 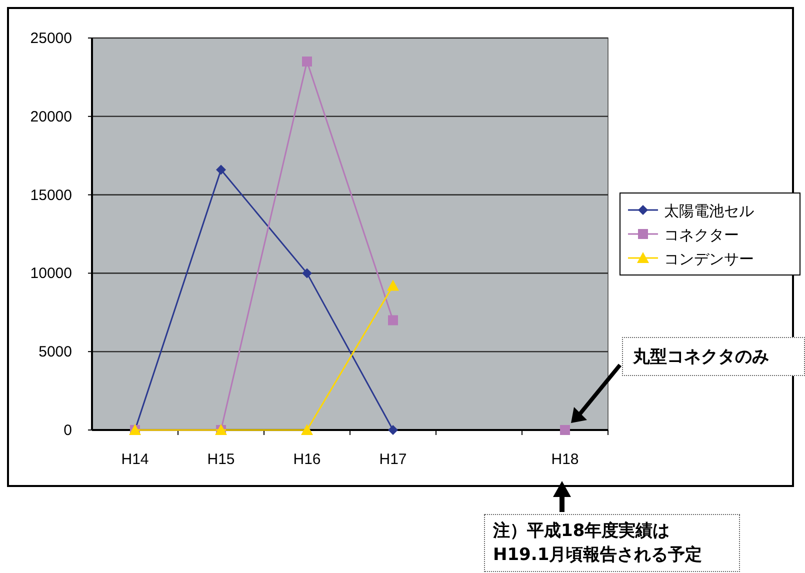 What do you see at coordinates (709, 211) in the screenshot?
I see `legend-label: 太陽電池セル` at bounding box center [709, 211].